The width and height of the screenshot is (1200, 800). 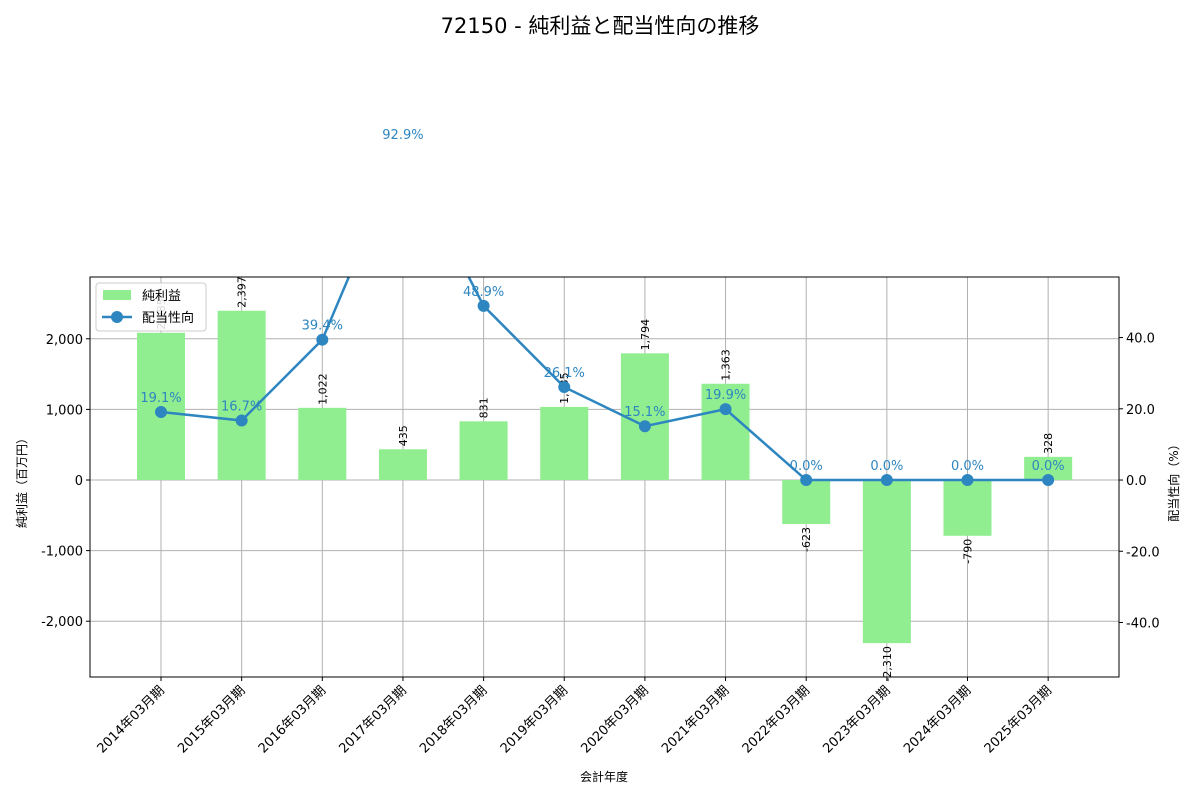 I want to click on bar-value-label: 328, so click(x=1048, y=443).